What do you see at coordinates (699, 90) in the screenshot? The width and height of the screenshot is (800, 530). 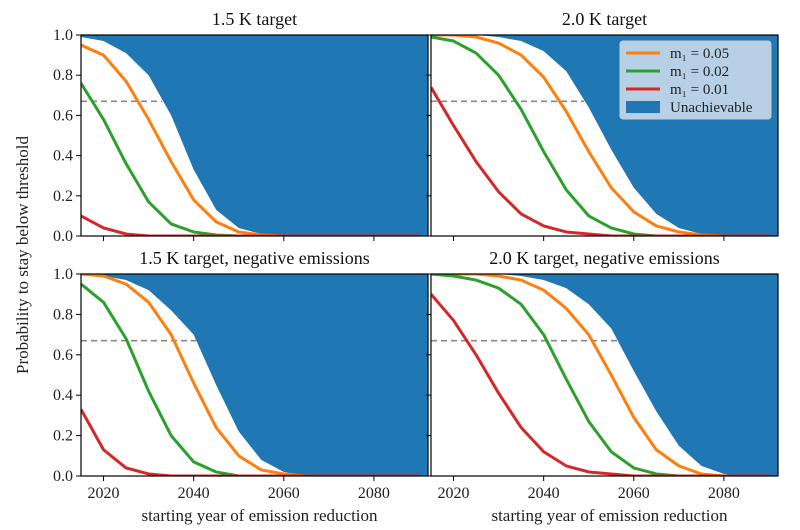 I see `legend-label: m₁ = 0.01` at bounding box center [699, 90].